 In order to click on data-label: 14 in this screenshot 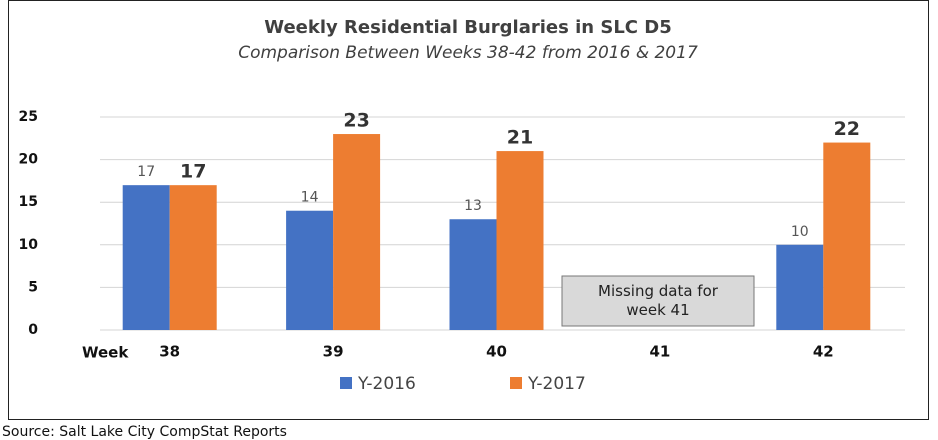, I will do `click(310, 198)`.